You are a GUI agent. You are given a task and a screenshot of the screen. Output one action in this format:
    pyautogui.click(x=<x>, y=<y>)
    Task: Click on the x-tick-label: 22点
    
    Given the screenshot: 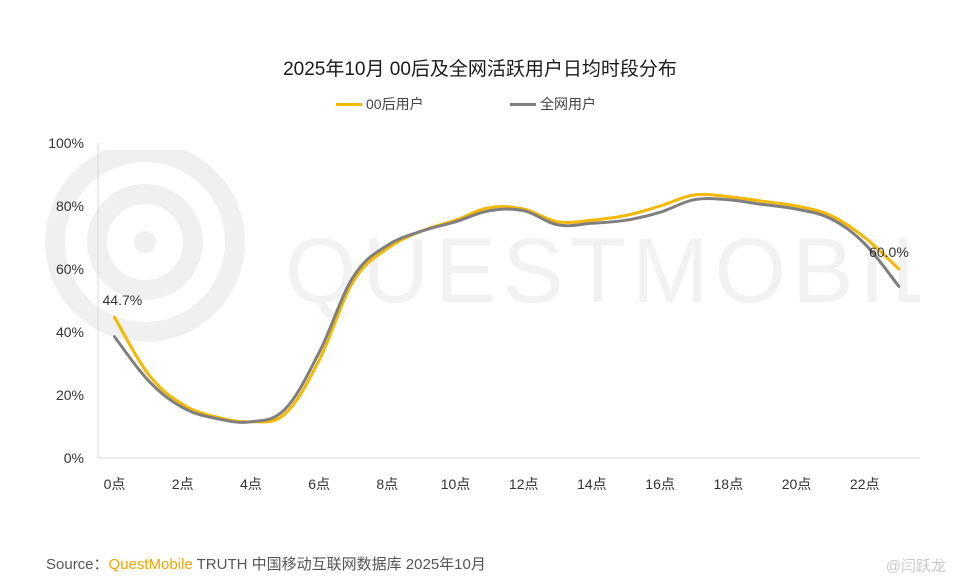 What is the action you would take?
    pyautogui.click(x=865, y=484)
    